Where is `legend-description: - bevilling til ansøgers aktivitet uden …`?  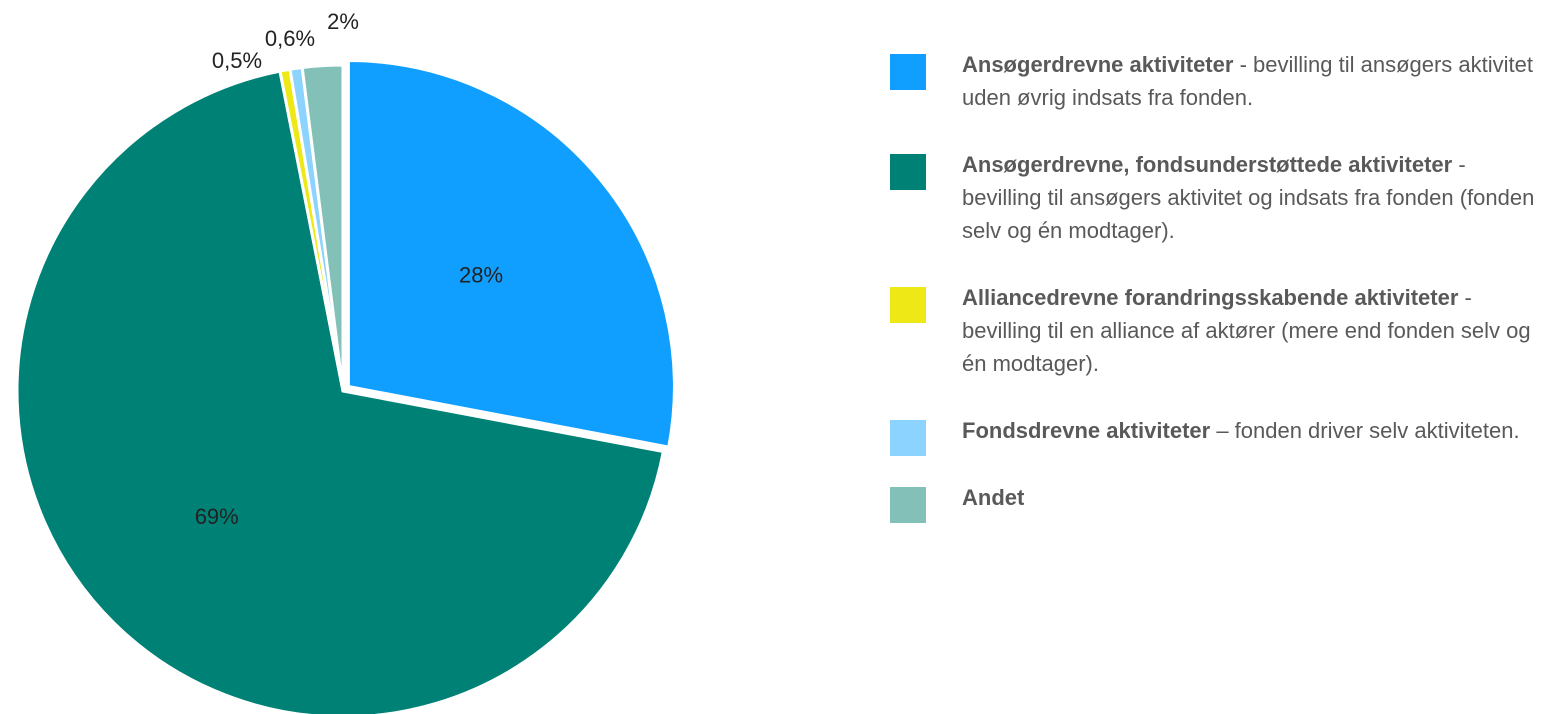 legend-description: - bevilling til ansøgers aktivitet uden … is located at coordinates (1248, 81).